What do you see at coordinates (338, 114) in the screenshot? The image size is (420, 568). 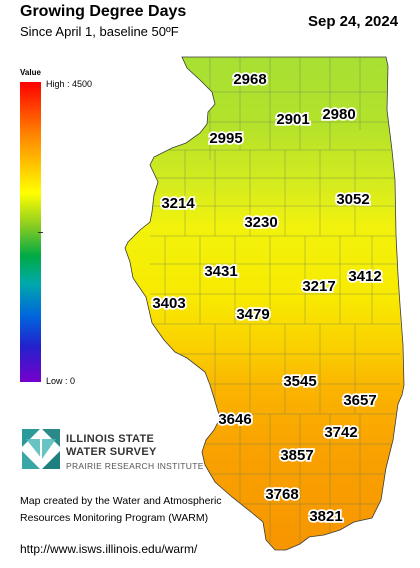 I see `gdd-label: 2980` at bounding box center [338, 114].